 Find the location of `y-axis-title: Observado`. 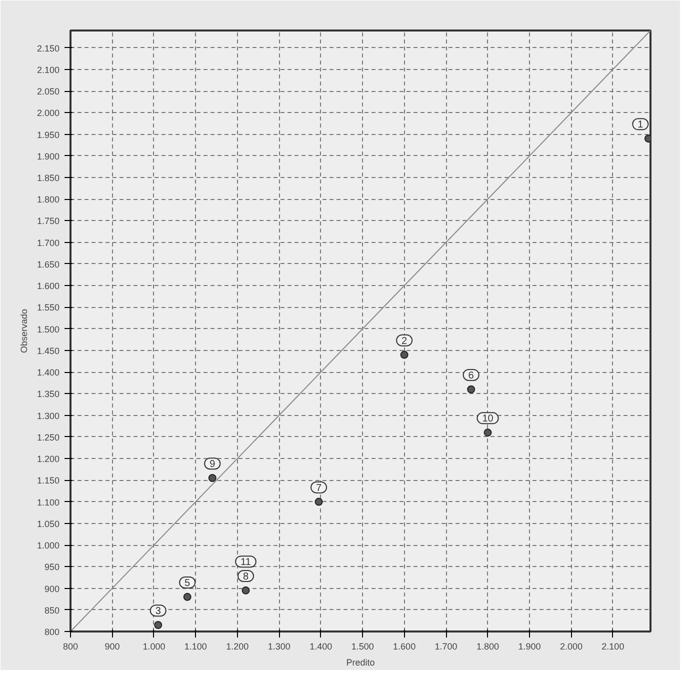

y-axis-title: Observado is located at coordinates (23, 331).